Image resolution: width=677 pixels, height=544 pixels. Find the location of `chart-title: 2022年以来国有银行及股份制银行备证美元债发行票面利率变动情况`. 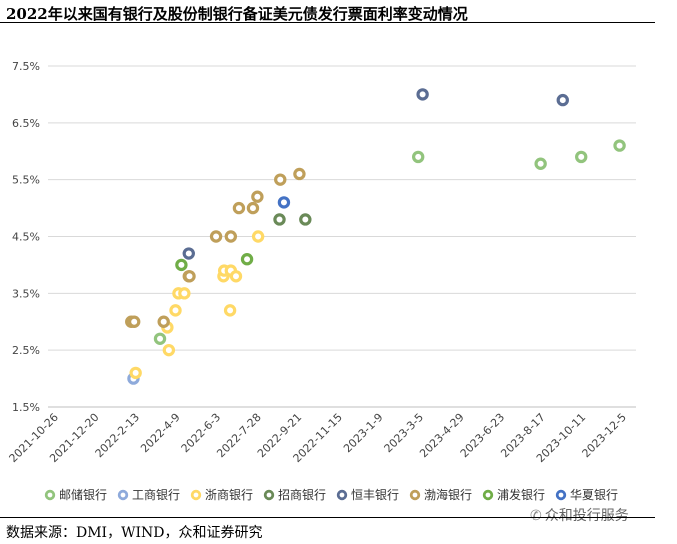

chart-title: 2022年以来国有银行及股份制银行备证美元债发行票面利率变动情况 is located at coordinates (237, 14).